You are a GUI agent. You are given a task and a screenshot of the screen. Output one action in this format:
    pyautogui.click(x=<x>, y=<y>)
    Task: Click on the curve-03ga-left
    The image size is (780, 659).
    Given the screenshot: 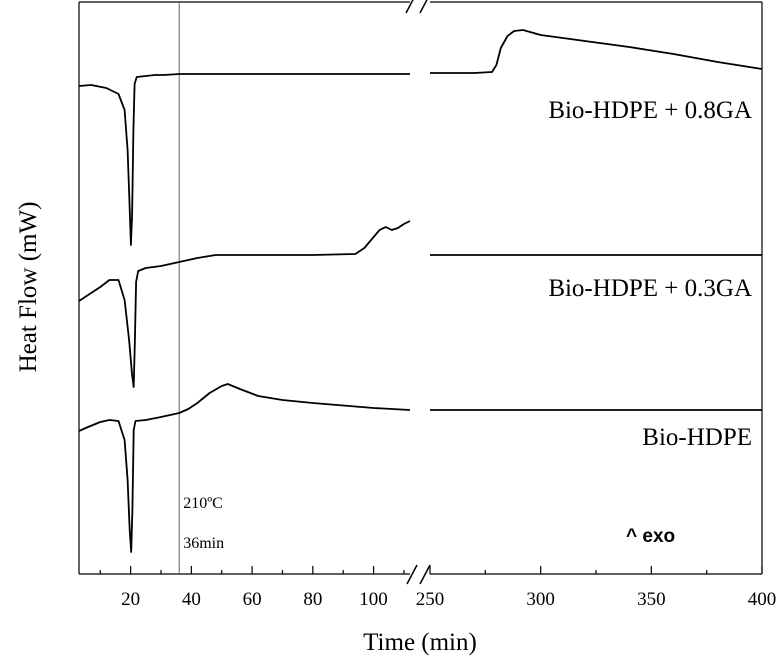 What is the action you would take?
    pyautogui.click(x=244, y=304)
    